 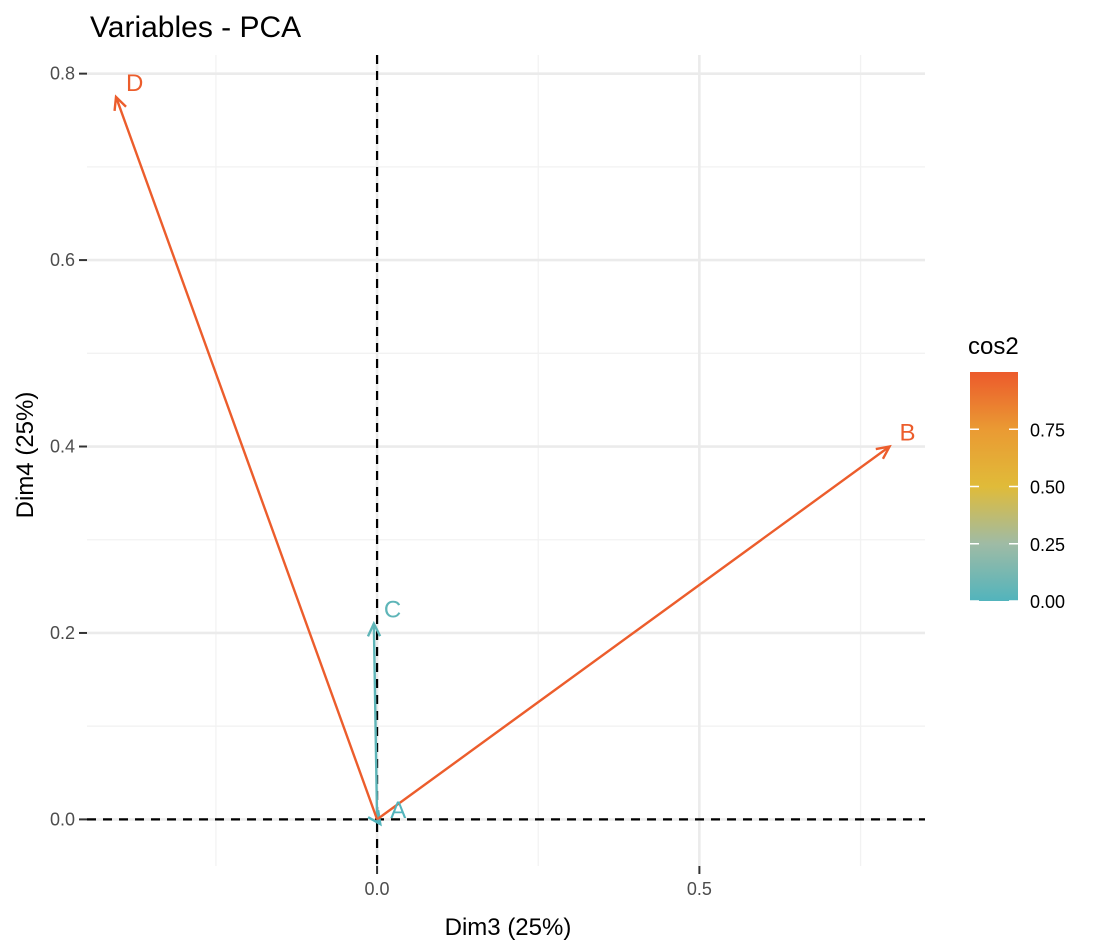 What do you see at coordinates (62, 260) in the screenshot?
I see `y-tick-label: 0.6` at bounding box center [62, 260].